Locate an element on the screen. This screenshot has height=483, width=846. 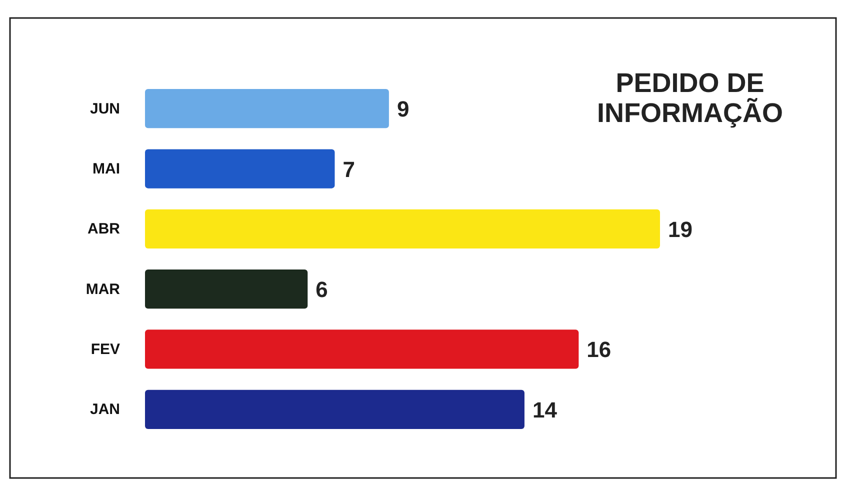
chart-title: PEDIDO DE INFORMAÇÃO is located at coordinates (690, 98).